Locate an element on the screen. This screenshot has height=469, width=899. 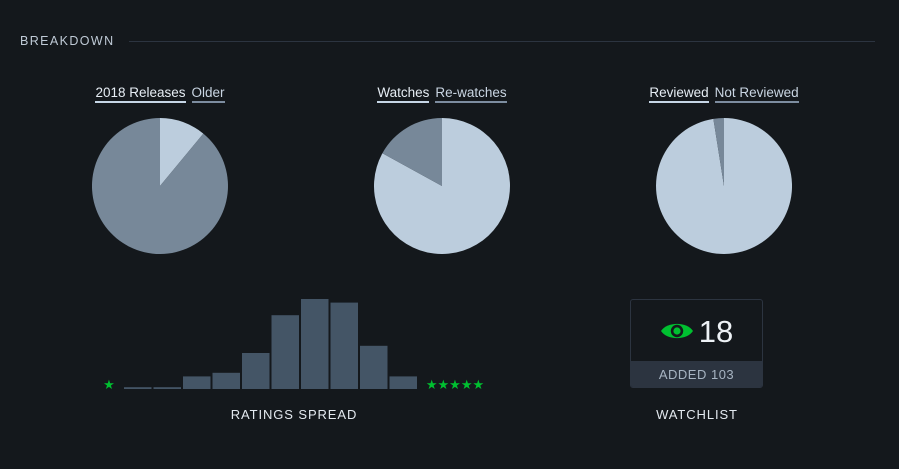
watchlist-added: ADDED 103 is located at coordinates (696, 374).